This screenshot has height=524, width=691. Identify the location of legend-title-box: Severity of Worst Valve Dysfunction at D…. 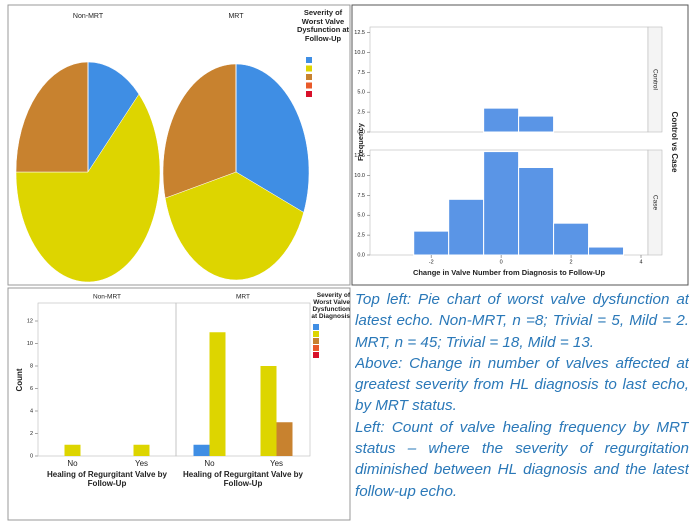
(330, 306).